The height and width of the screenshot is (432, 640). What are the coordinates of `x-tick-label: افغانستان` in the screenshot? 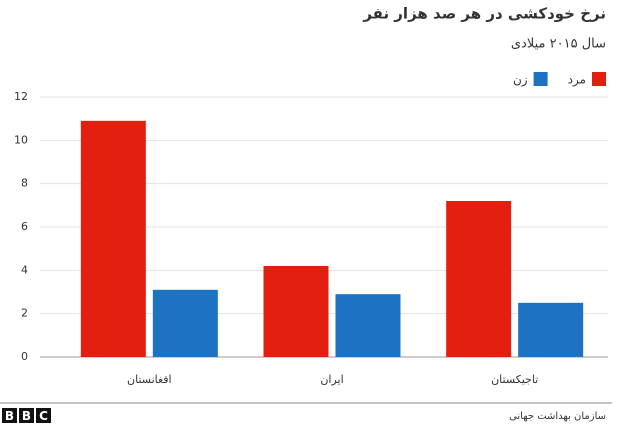 It's located at (149, 379).